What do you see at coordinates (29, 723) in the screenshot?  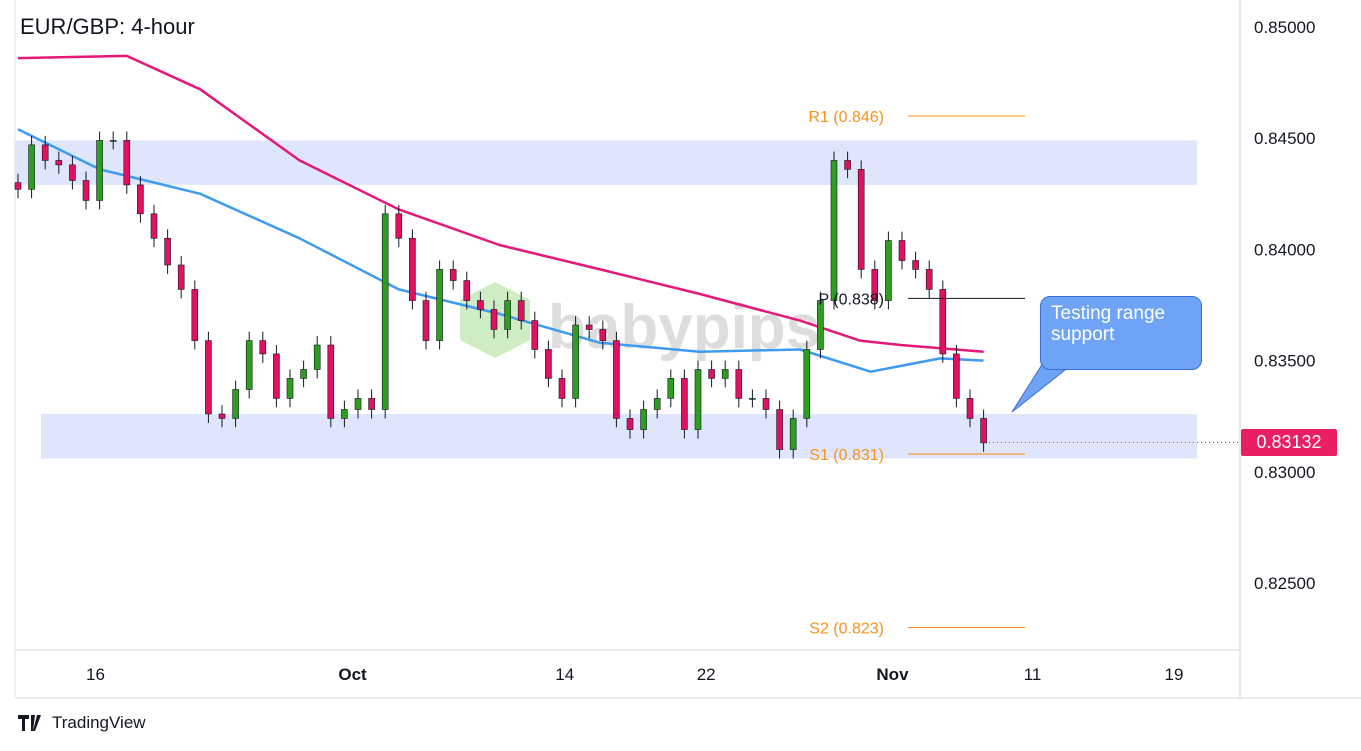 I see `tradingview-icon` at bounding box center [29, 723].